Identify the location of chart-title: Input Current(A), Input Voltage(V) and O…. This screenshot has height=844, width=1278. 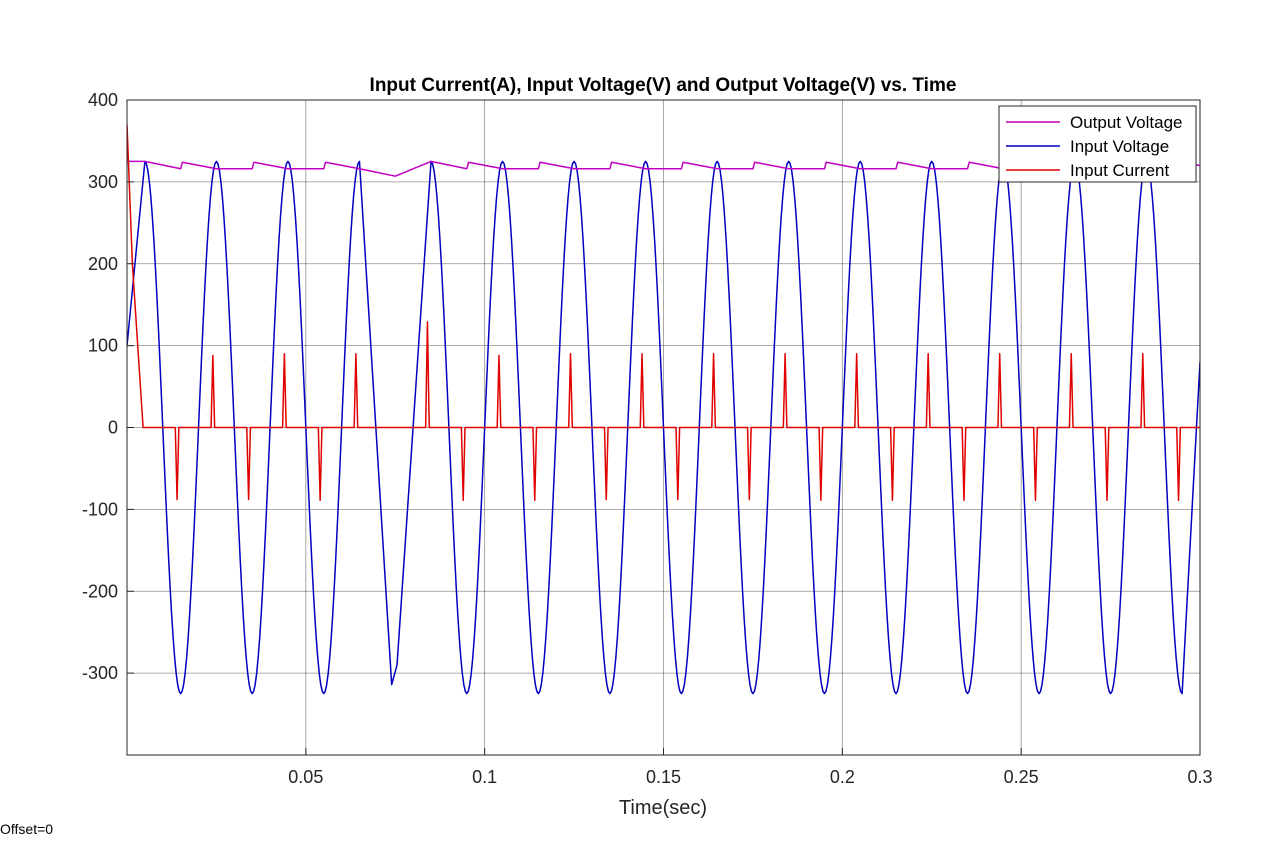
(663, 85).